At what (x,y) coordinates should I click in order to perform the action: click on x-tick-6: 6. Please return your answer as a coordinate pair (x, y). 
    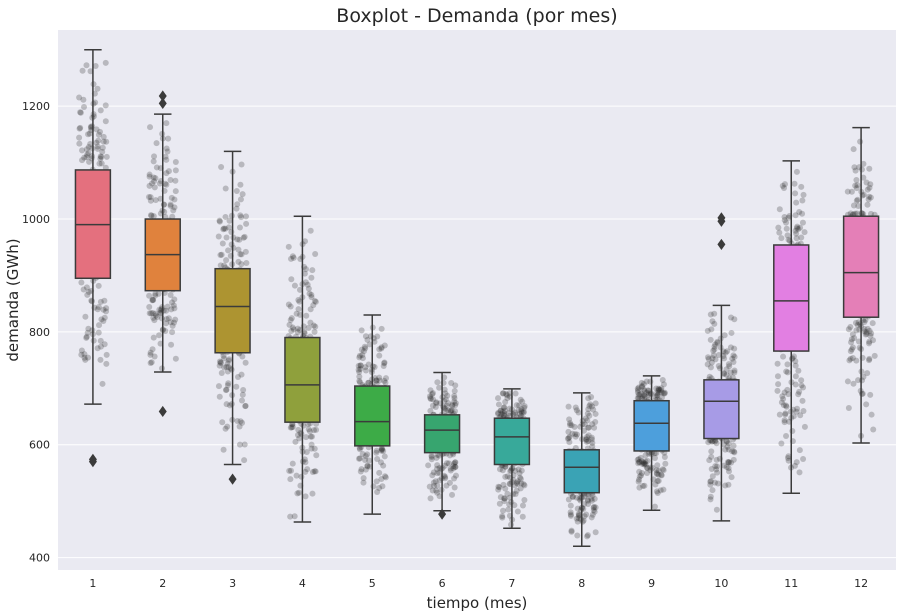
    Looking at the image, I should click on (442, 583).